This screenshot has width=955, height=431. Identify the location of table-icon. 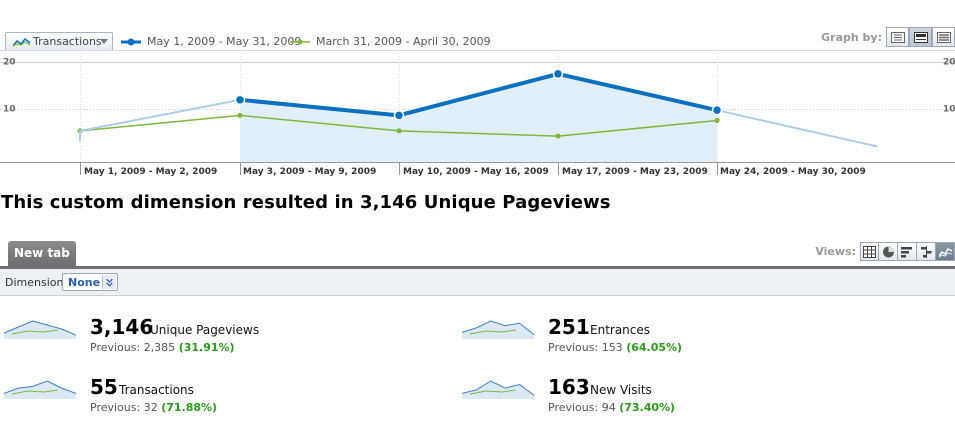
(869, 251).